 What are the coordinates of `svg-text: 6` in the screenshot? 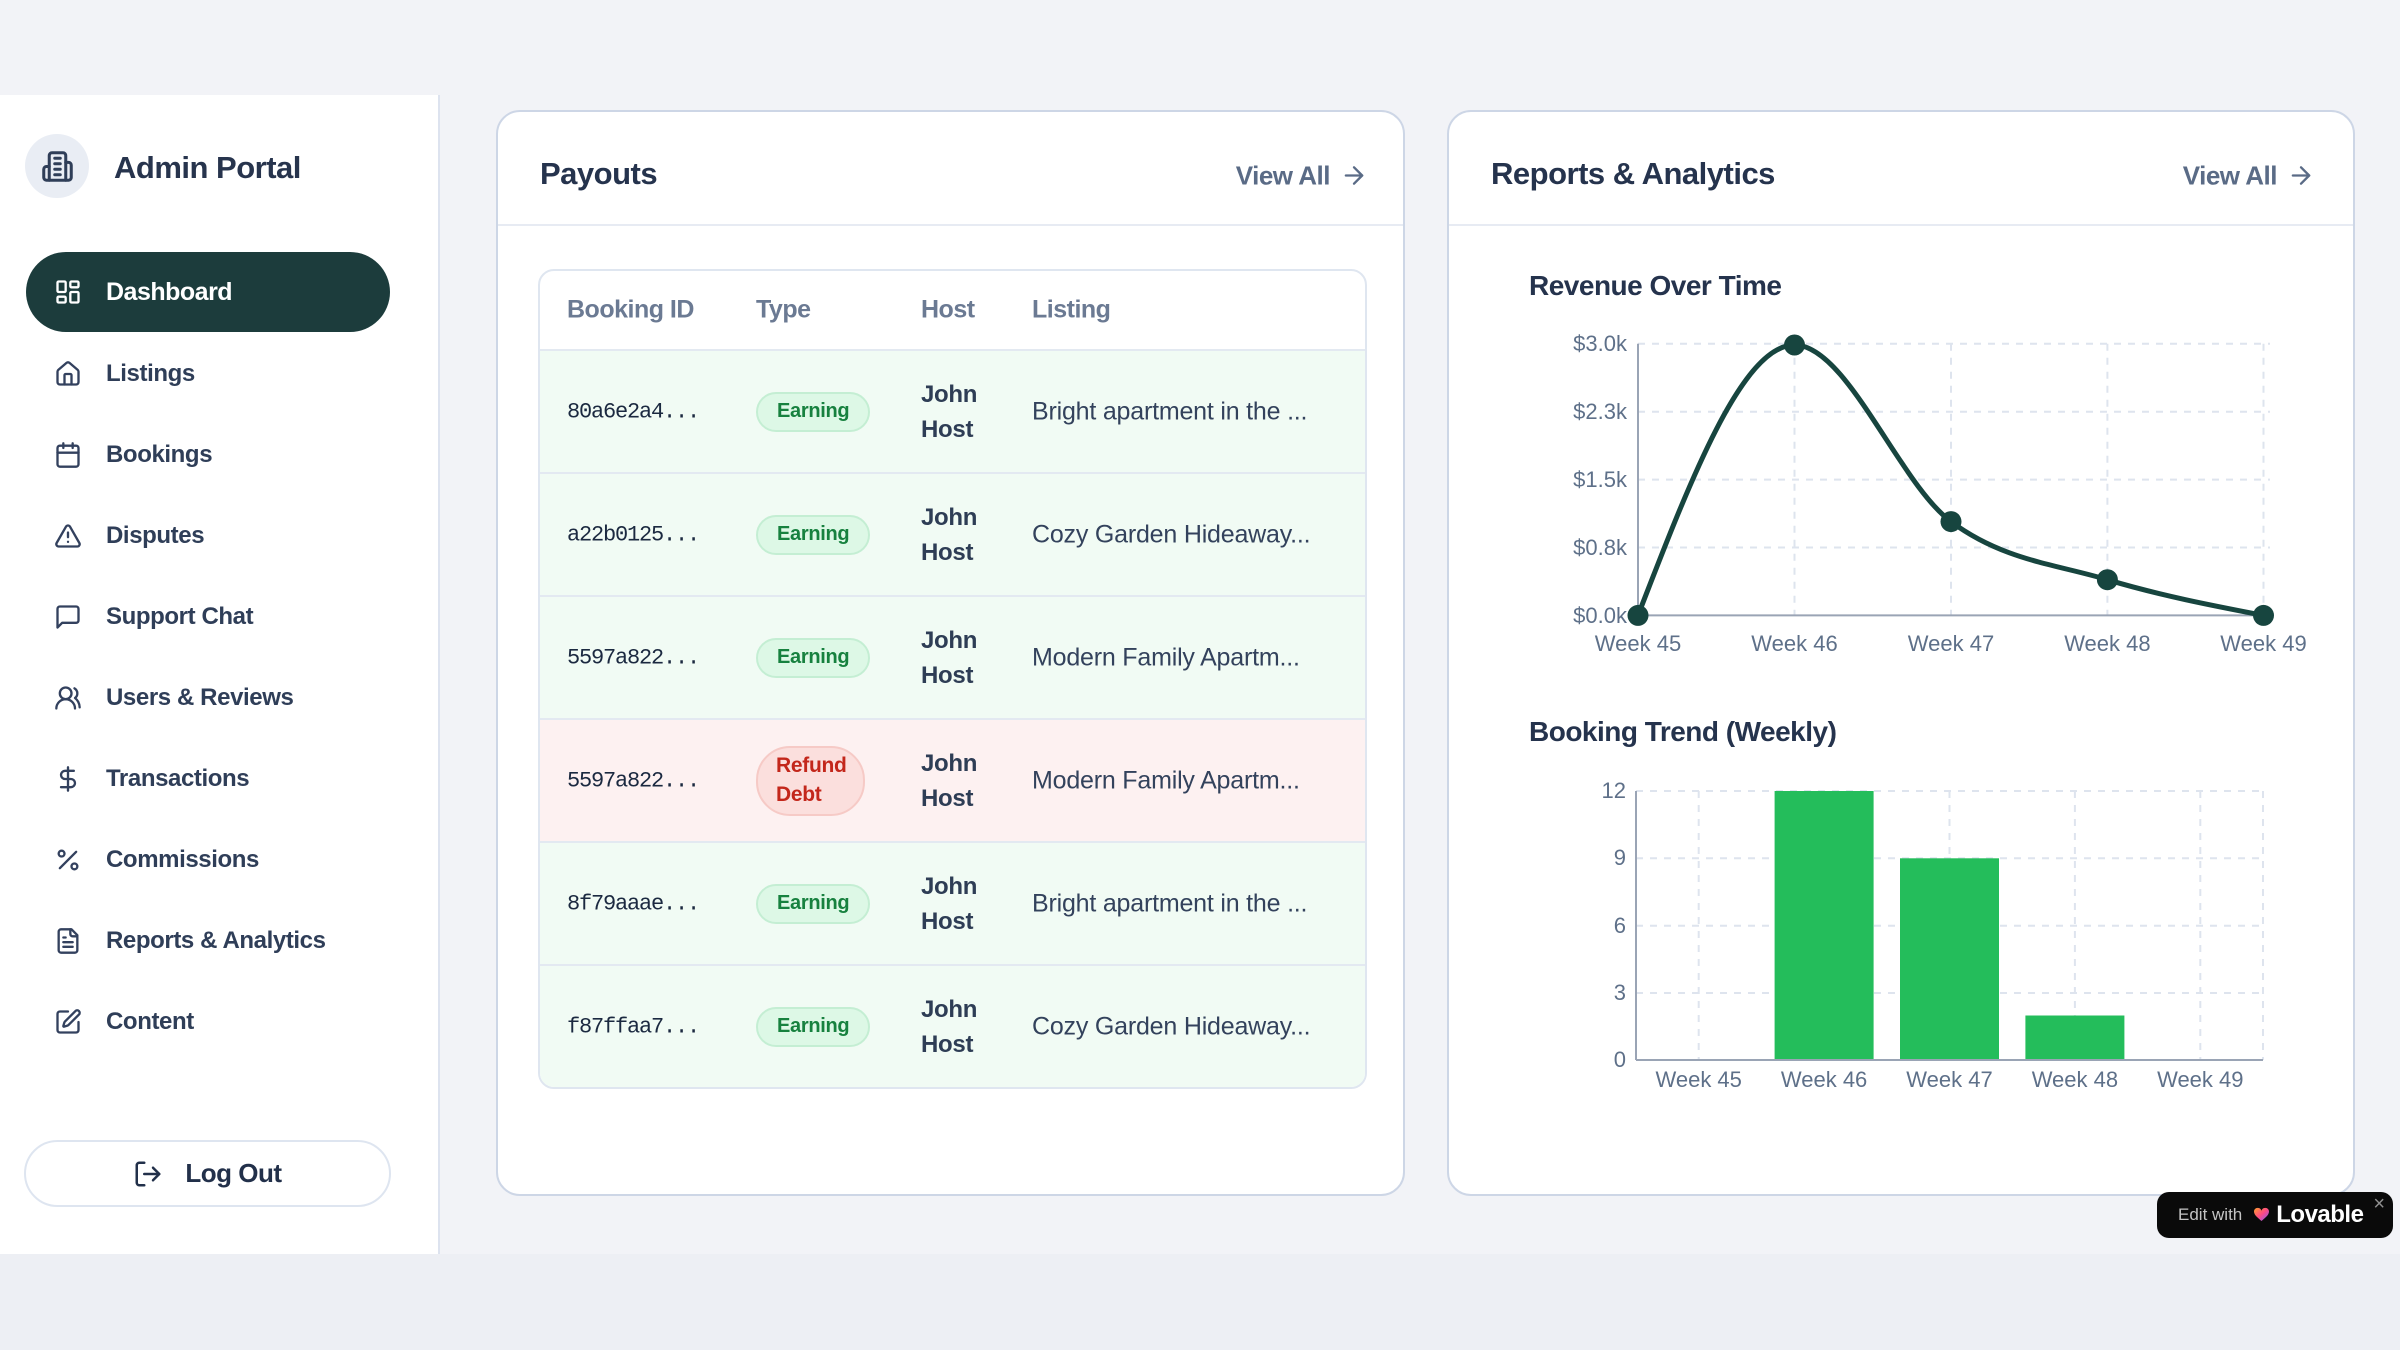 It's located at (1620, 925).